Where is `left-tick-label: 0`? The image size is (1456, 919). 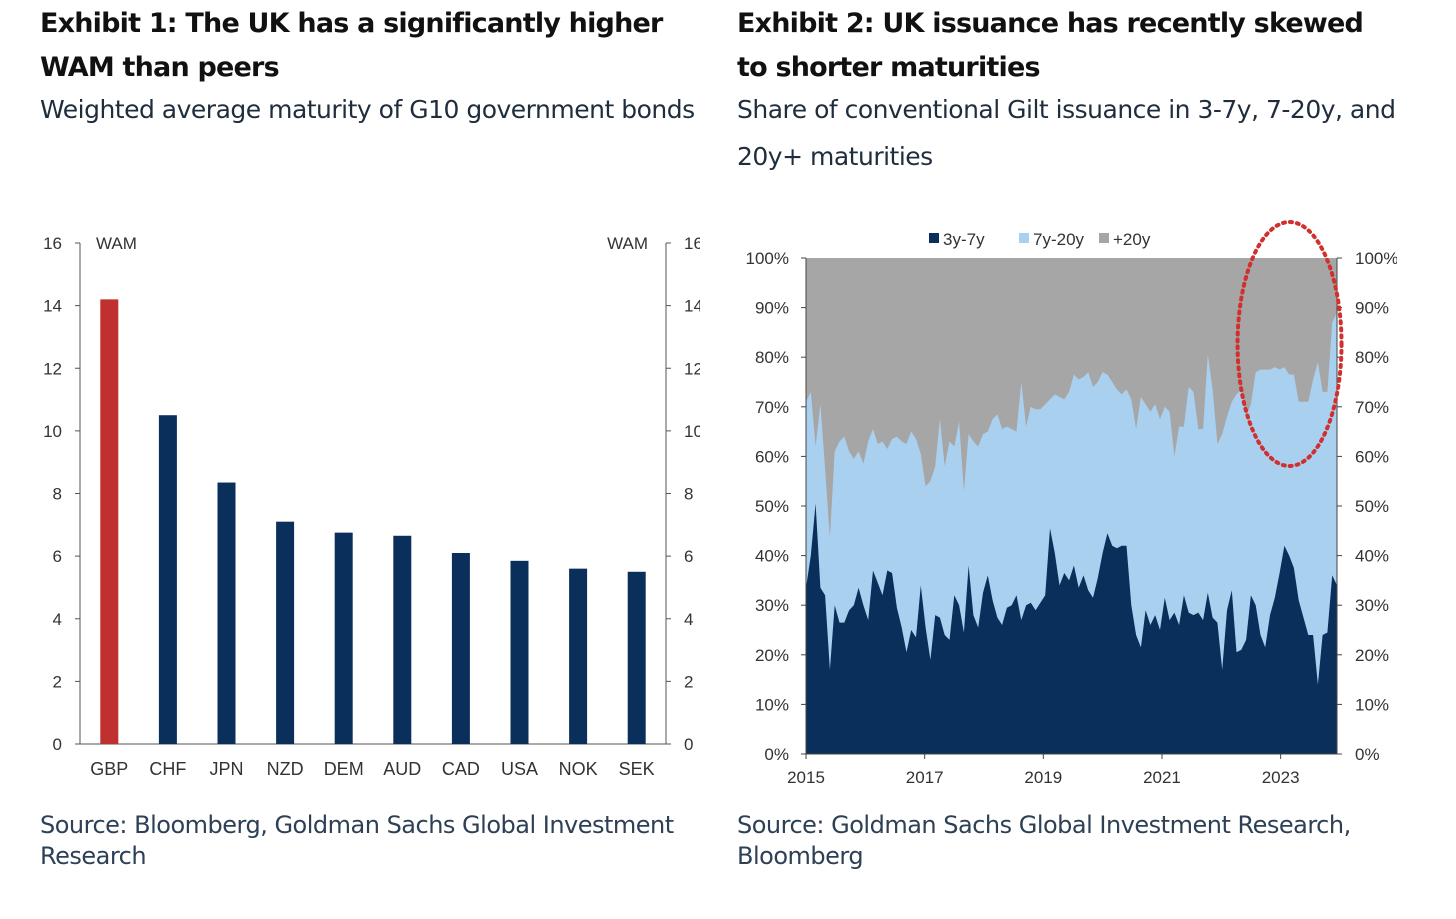
left-tick-label: 0 is located at coordinates (57, 744).